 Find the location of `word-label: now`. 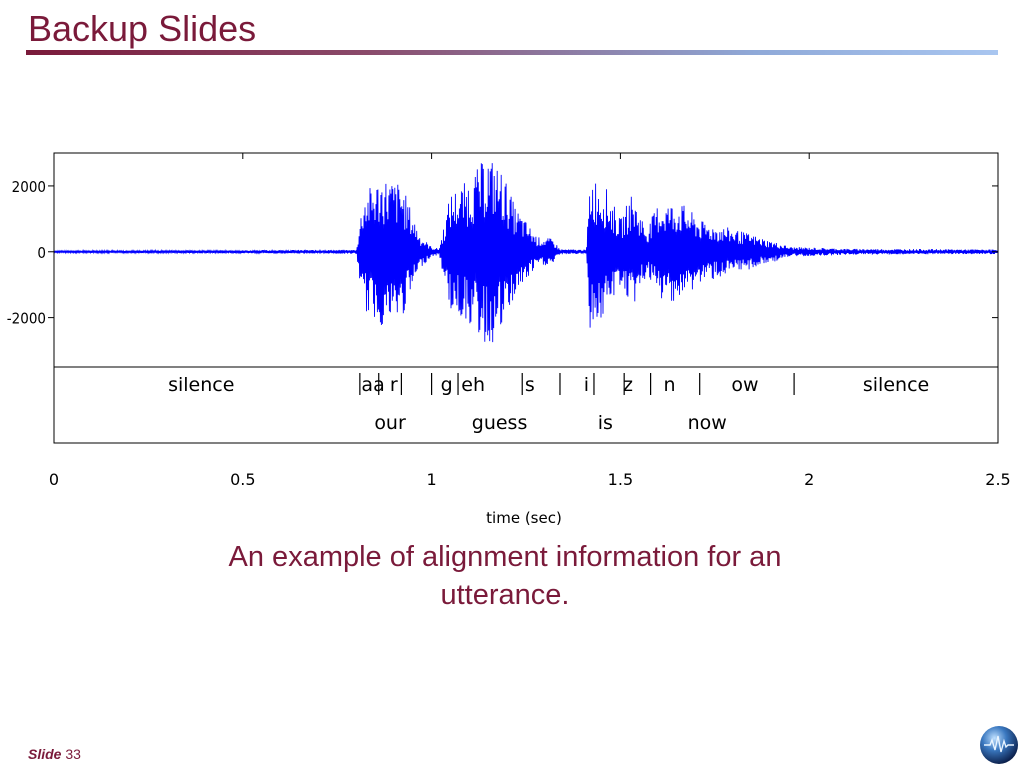

word-label: now is located at coordinates (707, 423).